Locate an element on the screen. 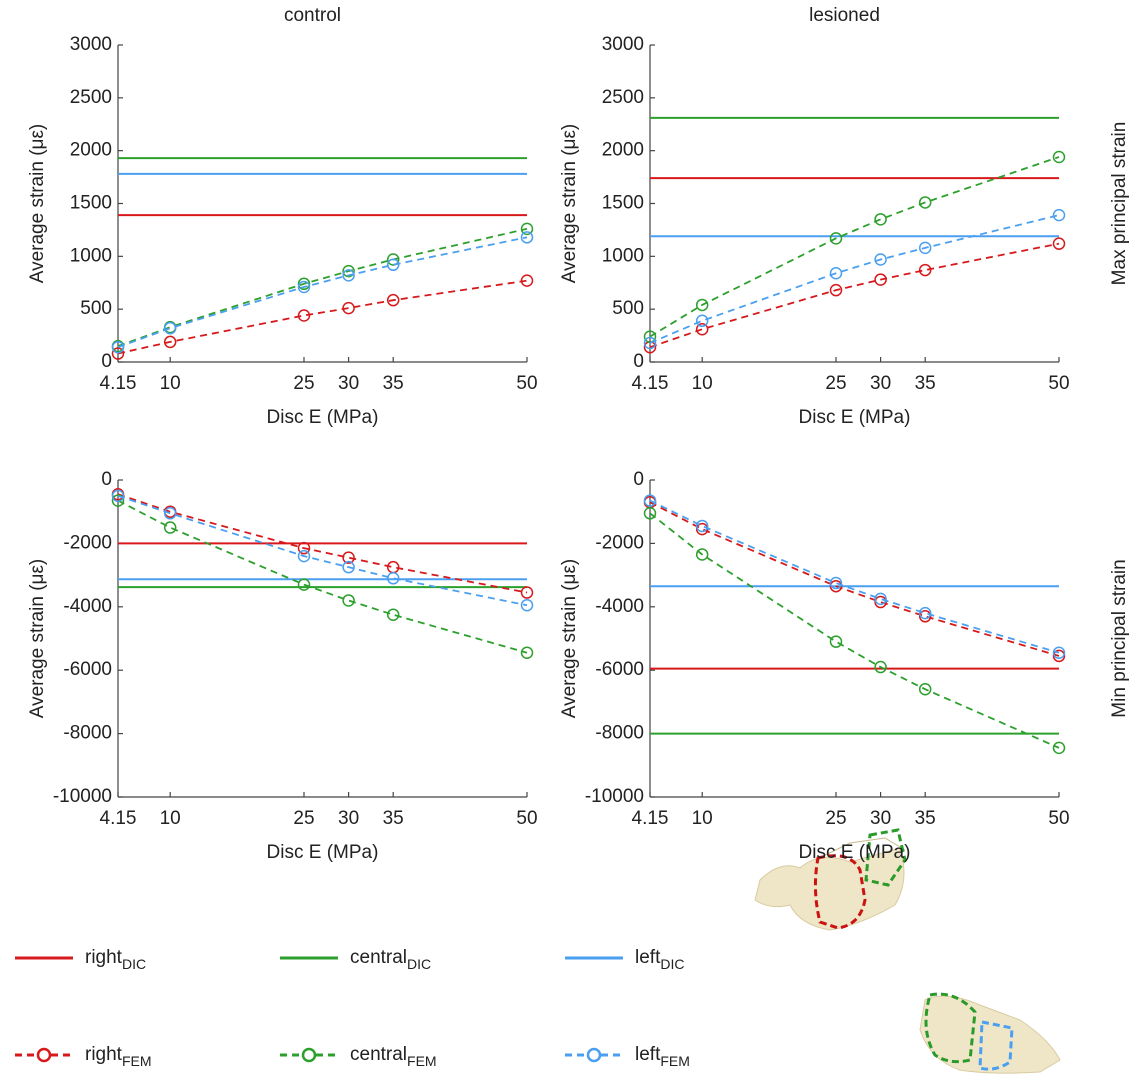 The image size is (1139, 1084). y-tick-label: -4000 is located at coordinates (87, 606).